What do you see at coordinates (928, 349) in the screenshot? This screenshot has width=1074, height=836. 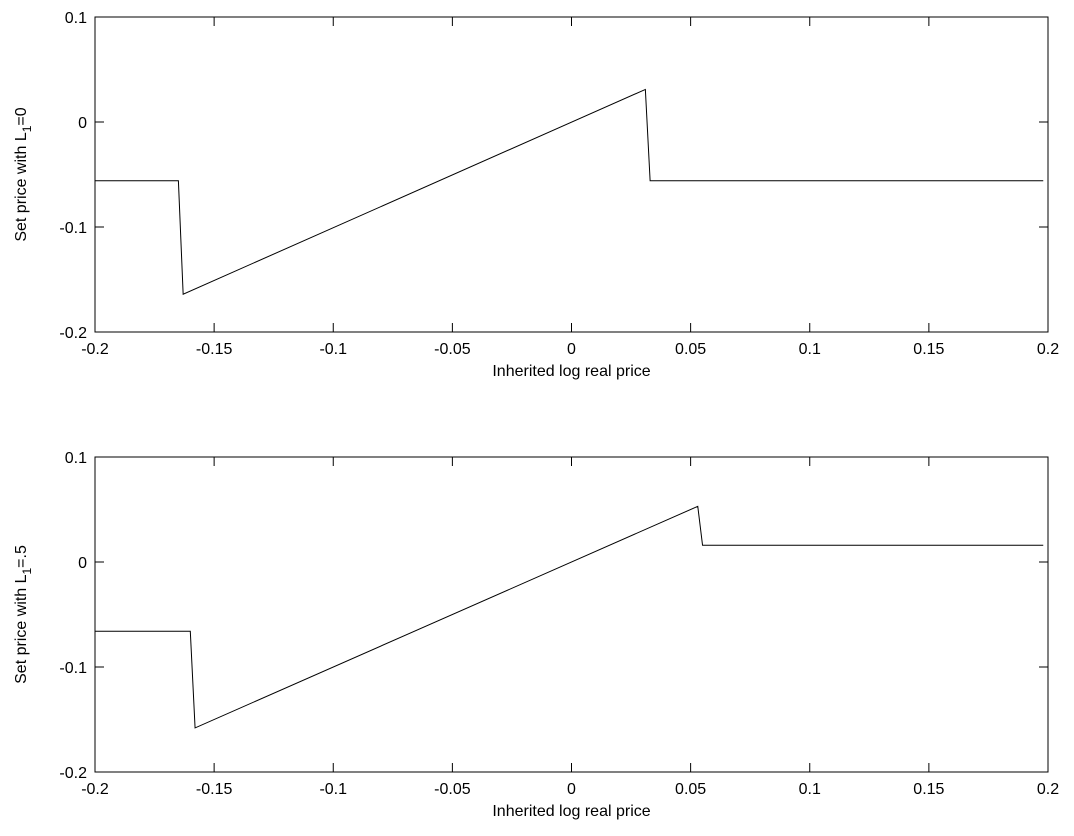 I see `chart-0-x-tick-label: 0.15` at bounding box center [928, 349].